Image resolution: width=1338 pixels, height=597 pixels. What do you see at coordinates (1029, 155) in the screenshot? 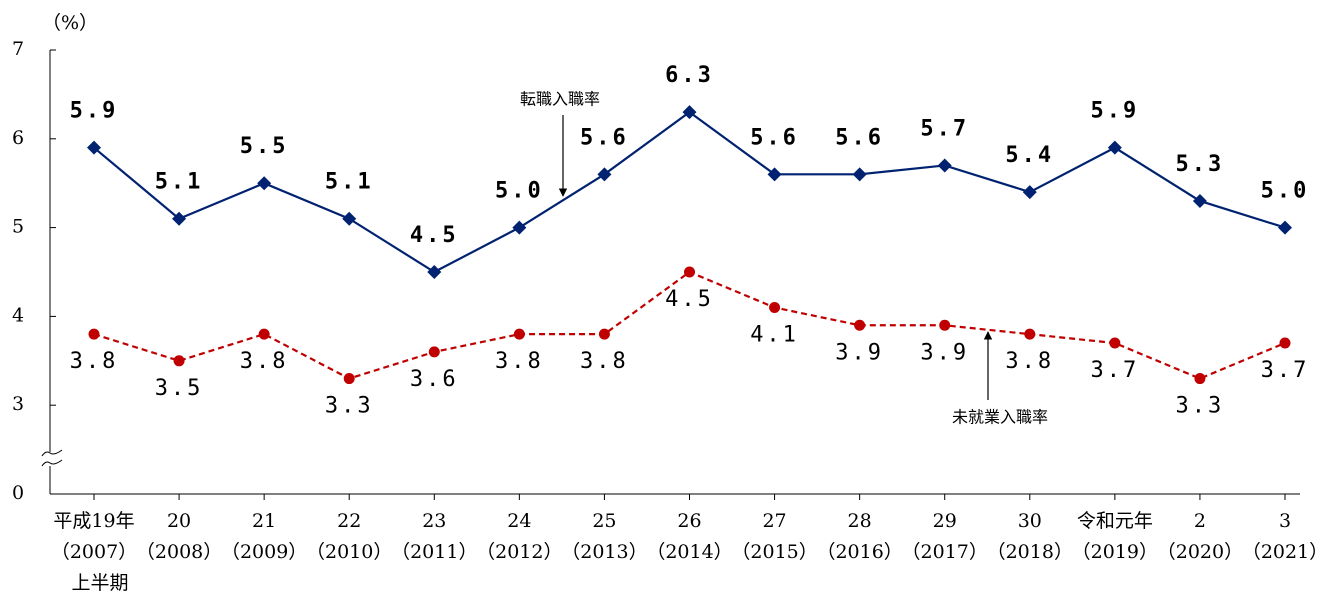
I see `value-label: 5.4` at bounding box center [1029, 155].